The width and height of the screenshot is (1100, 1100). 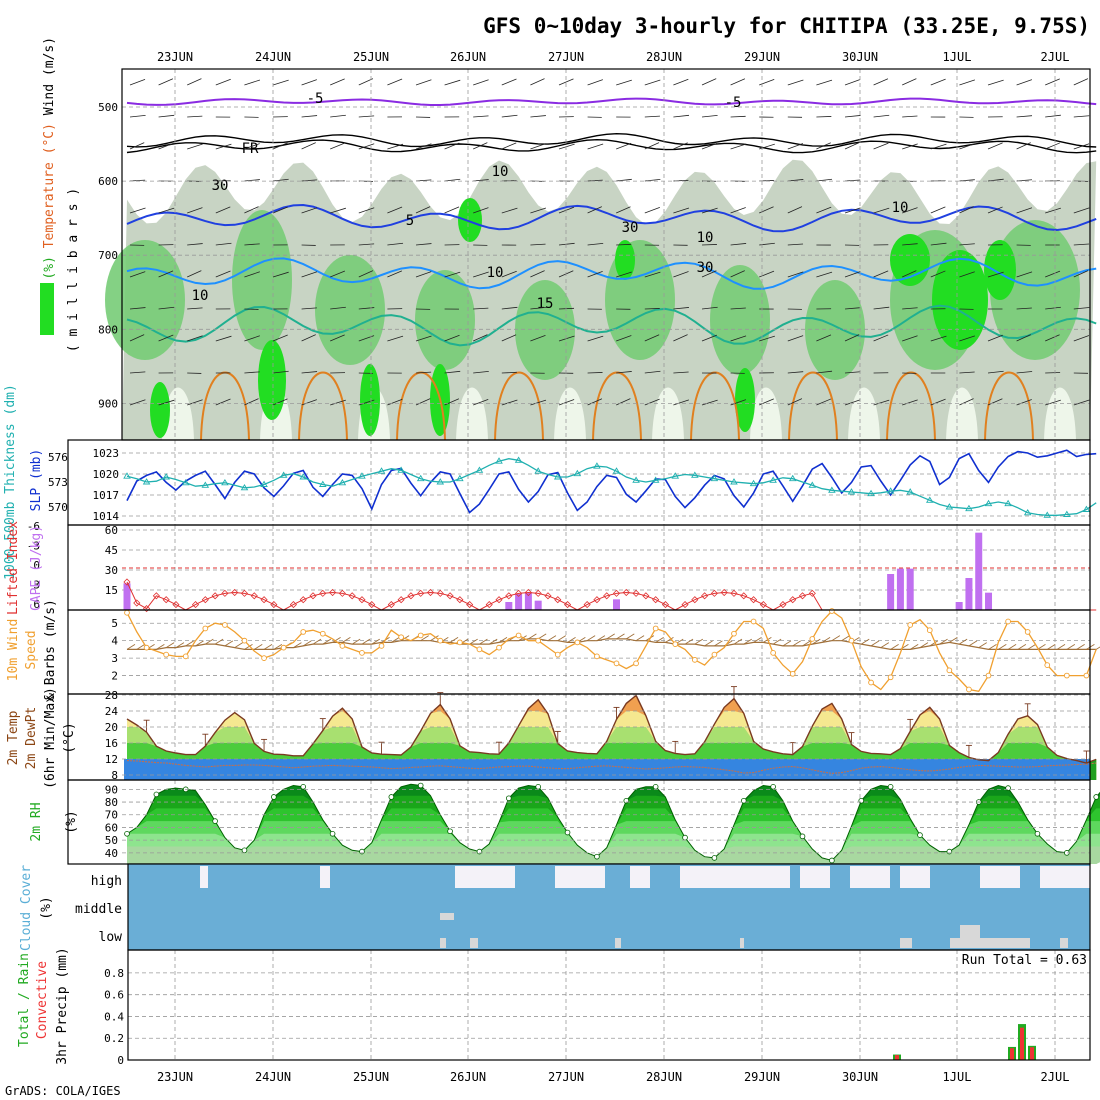 What do you see at coordinates (42, 1000) in the screenshot?
I see `precip-legend-conv: Convective` at bounding box center [42, 1000].